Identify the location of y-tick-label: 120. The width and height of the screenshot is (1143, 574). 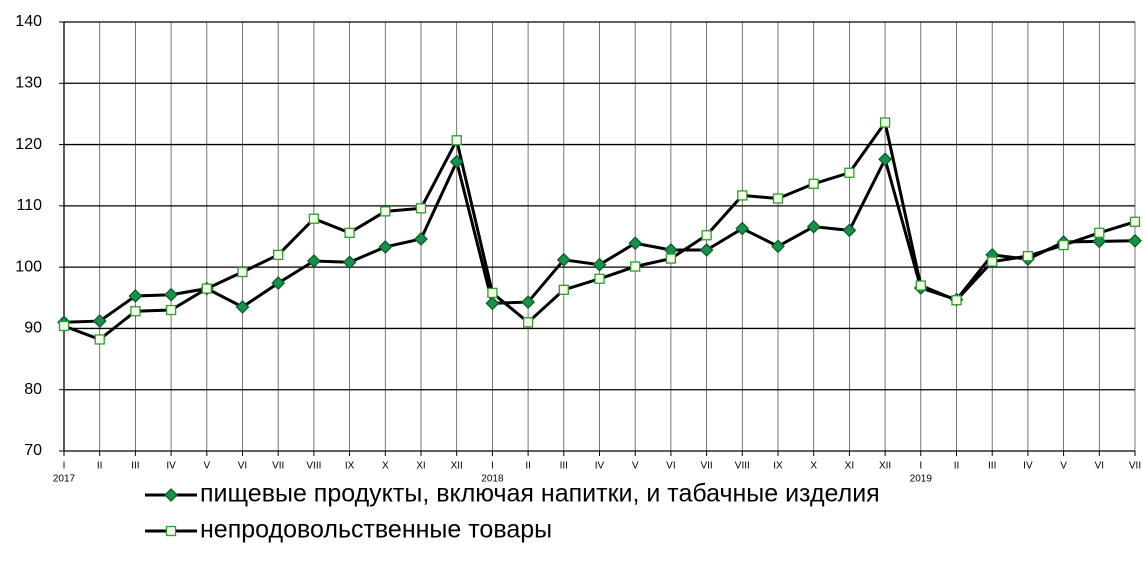
(28, 144).